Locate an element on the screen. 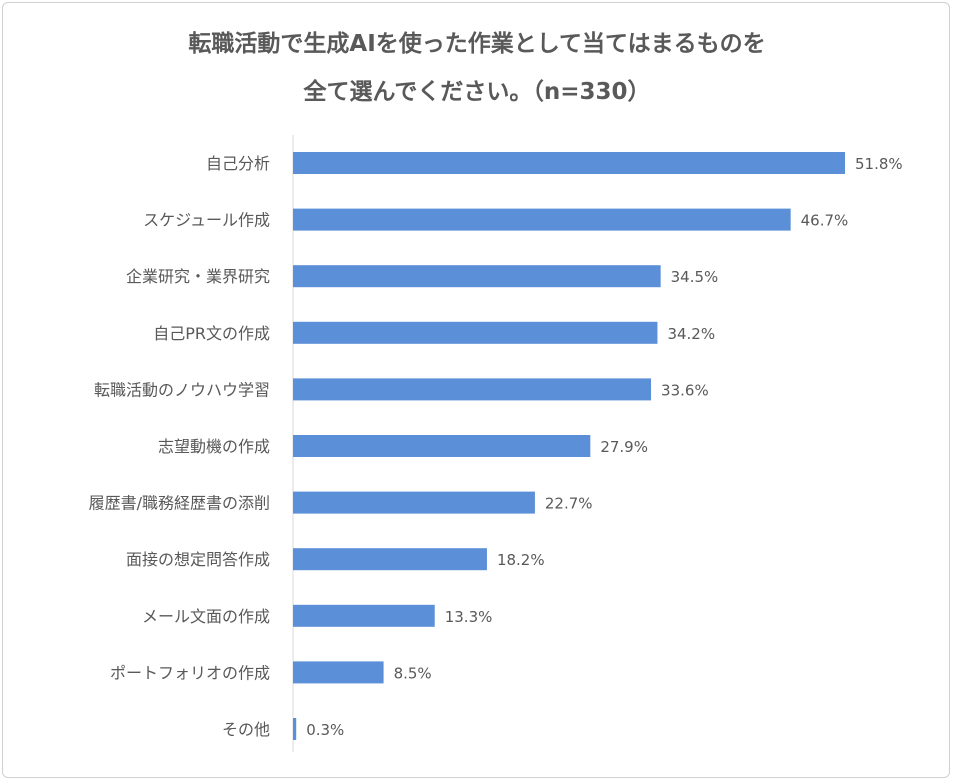 The image size is (954, 782). data-label: 34.2% is located at coordinates (691, 334).